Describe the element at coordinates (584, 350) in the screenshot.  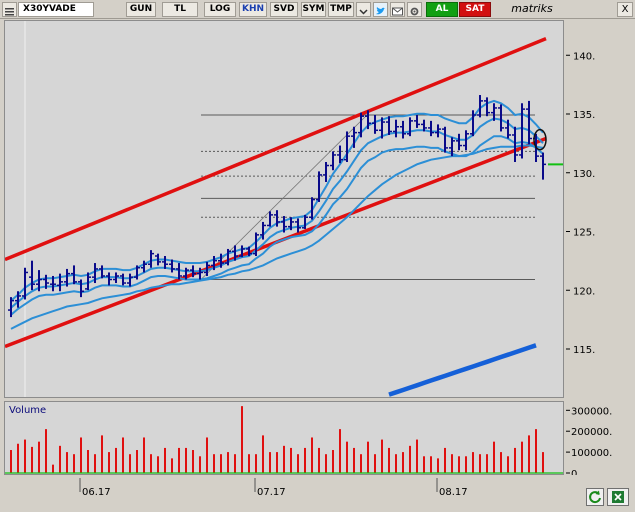
I see `price-tick-label: 115.` at that location.